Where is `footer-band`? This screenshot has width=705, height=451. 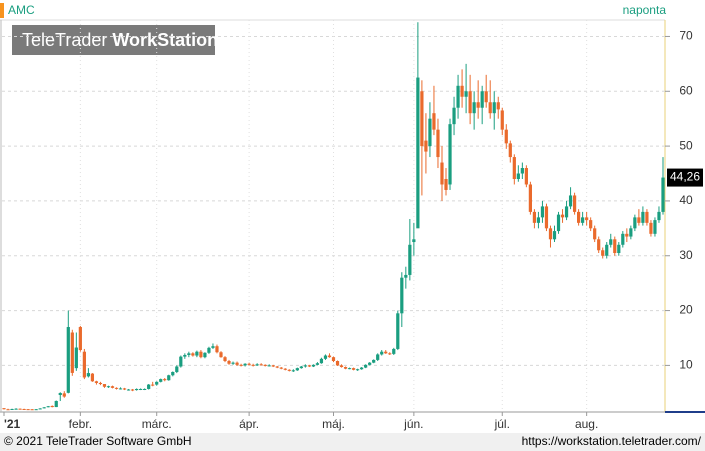
footer-band is located at coordinates (352, 442).